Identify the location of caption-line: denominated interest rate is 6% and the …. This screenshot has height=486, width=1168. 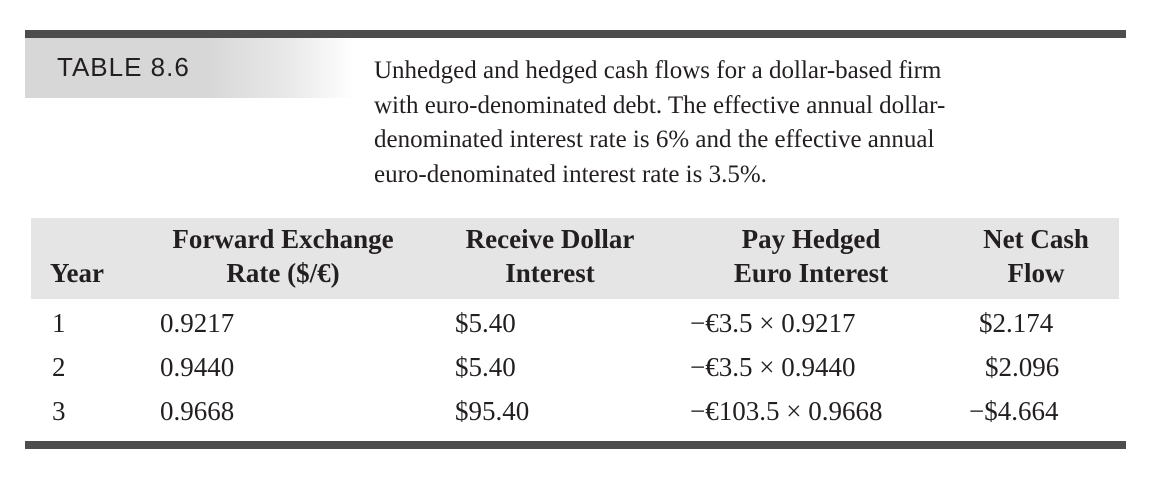
(654, 139).